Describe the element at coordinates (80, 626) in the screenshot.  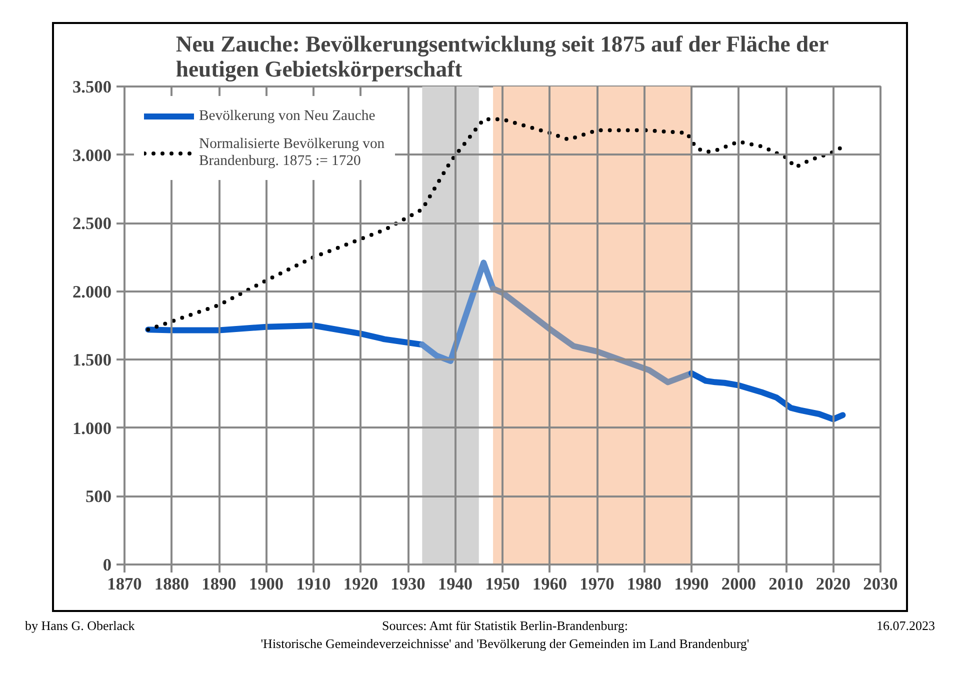
I see `text: by Hans G. Oberlack` at that location.